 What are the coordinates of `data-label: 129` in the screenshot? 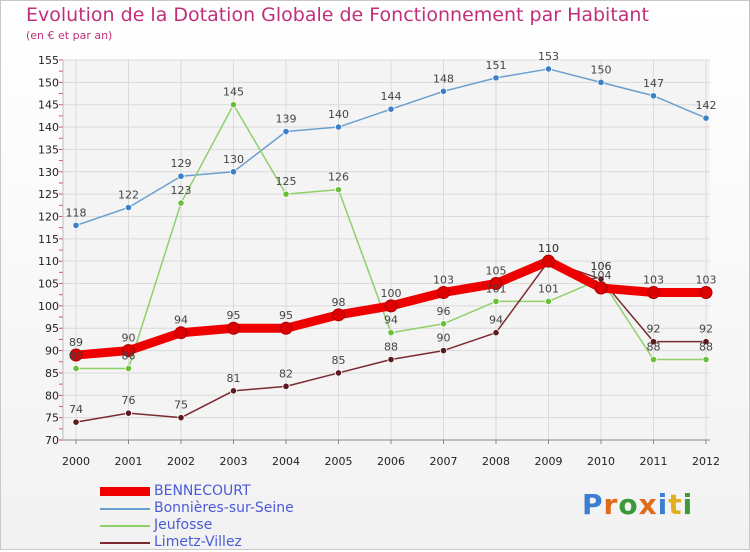 It's located at (181, 163).